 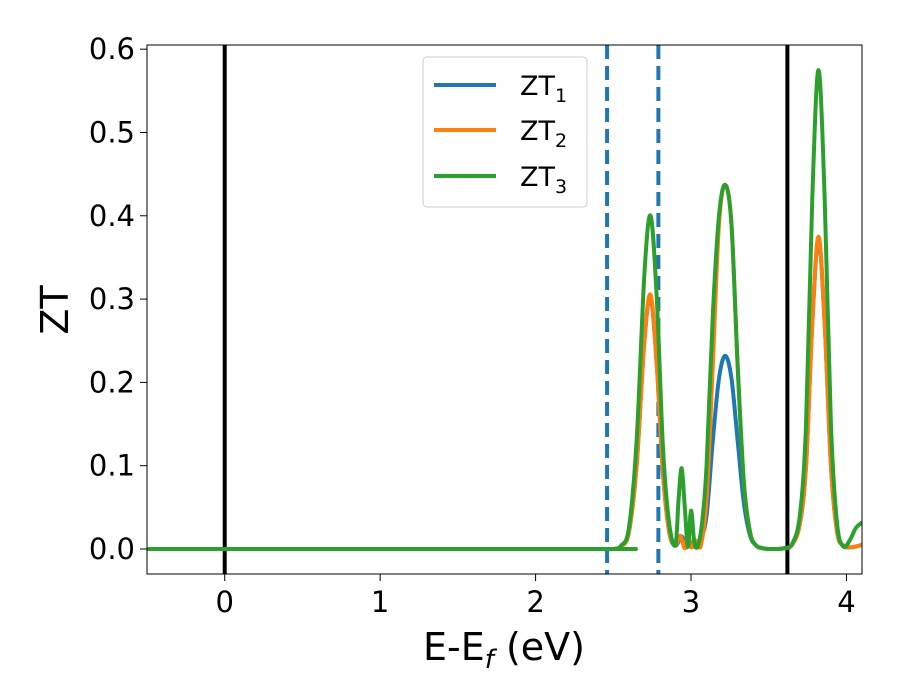 What do you see at coordinates (380, 602) in the screenshot?
I see `x-tick-label: 1` at bounding box center [380, 602].